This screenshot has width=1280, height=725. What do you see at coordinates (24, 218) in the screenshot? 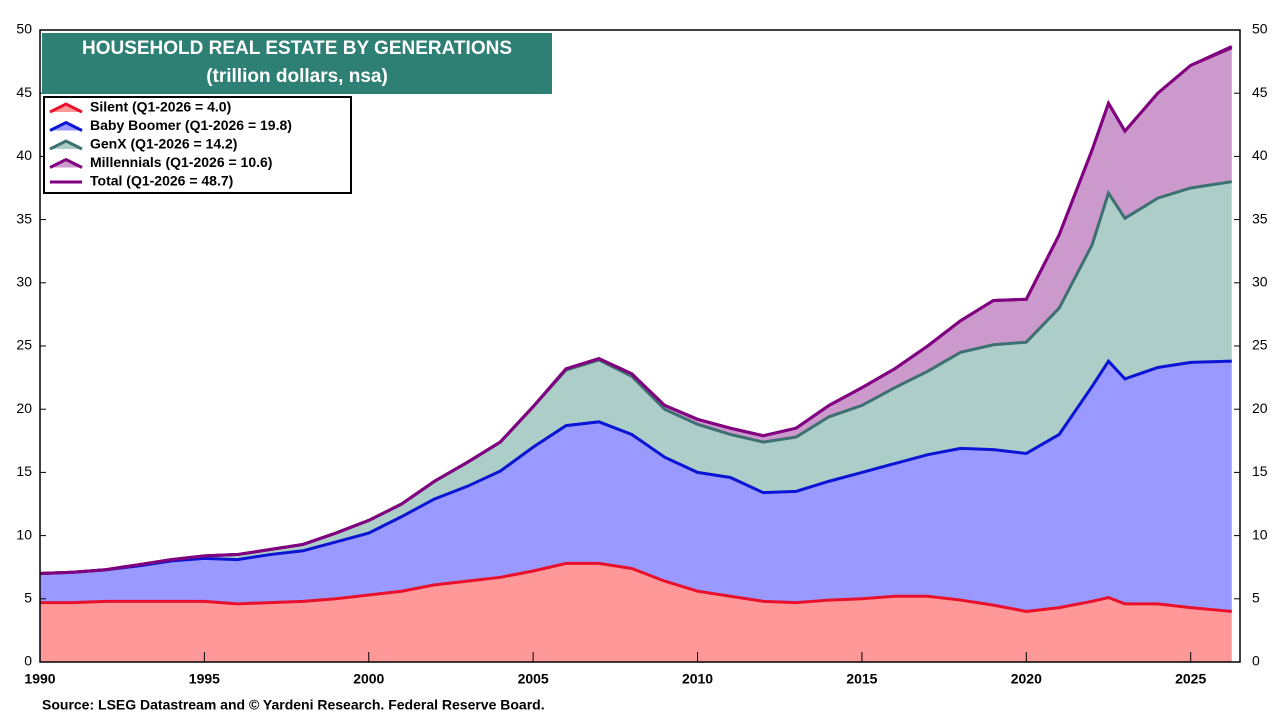
I see `y-tick-label: 35` at bounding box center [24, 218].